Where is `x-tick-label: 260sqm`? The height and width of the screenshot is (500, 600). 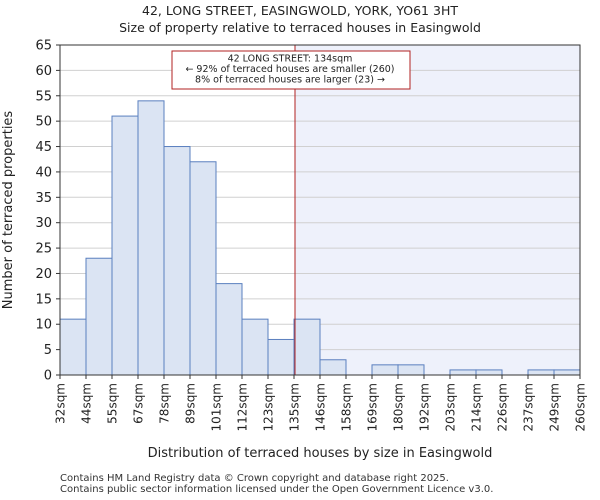 x-tick-label: 260sqm is located at coordinates (581, 407).